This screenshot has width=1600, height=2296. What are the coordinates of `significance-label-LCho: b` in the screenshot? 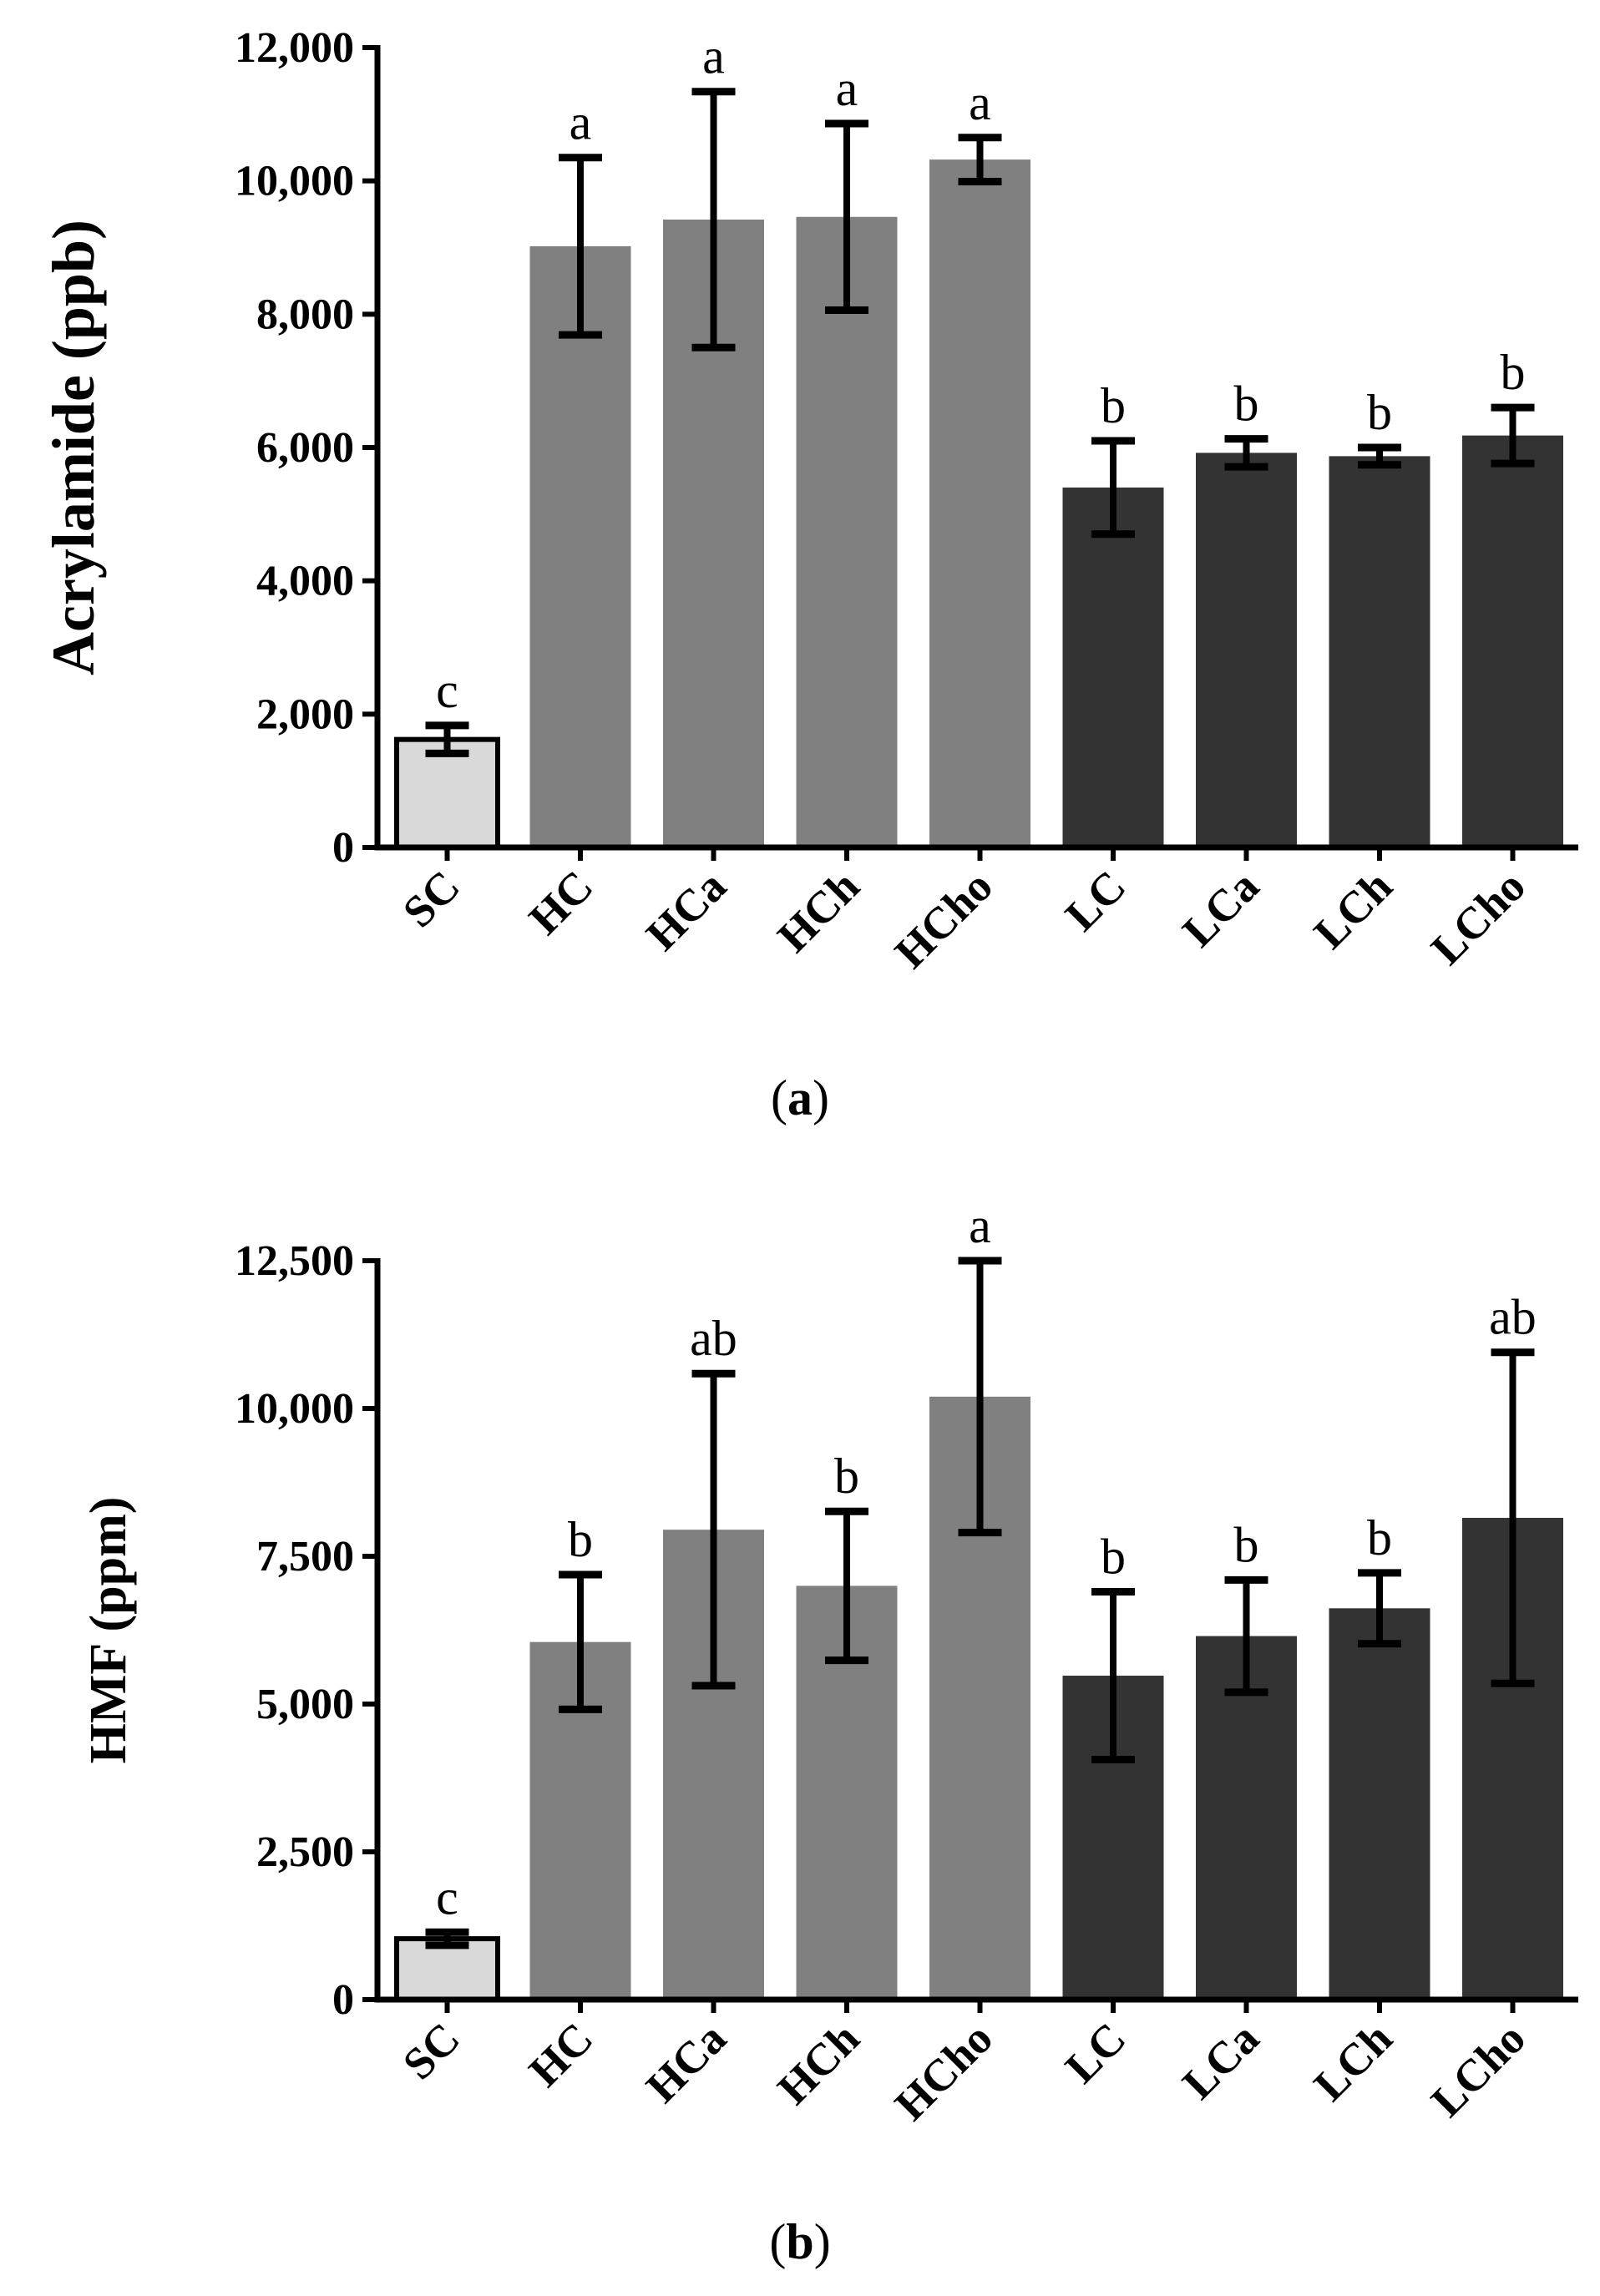 It's located at (1513, 372).